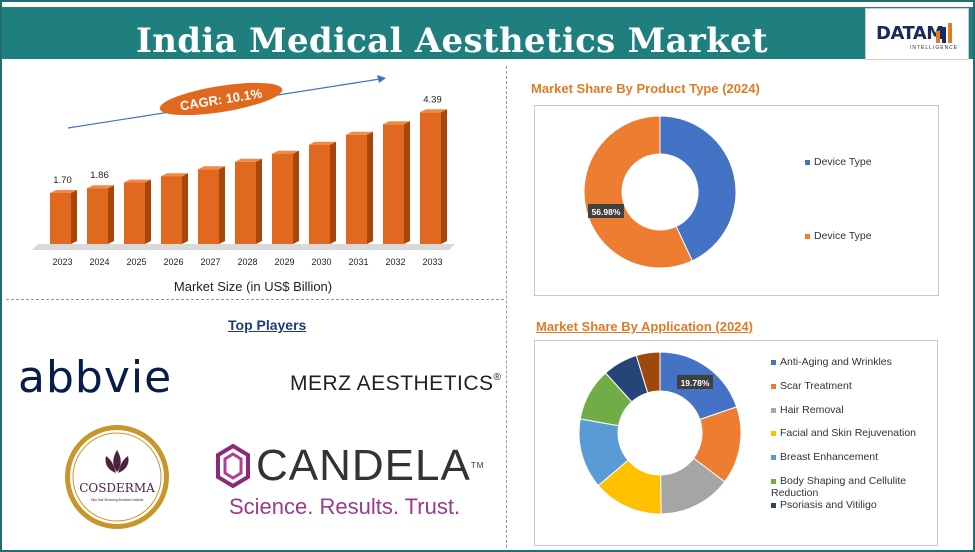 This screenshot has width=975, height=552. What do you see at coordinates (660, 433) in the screenshot?
I see `application-donut-chart: 19.78%` at bounding box center [660, 433].